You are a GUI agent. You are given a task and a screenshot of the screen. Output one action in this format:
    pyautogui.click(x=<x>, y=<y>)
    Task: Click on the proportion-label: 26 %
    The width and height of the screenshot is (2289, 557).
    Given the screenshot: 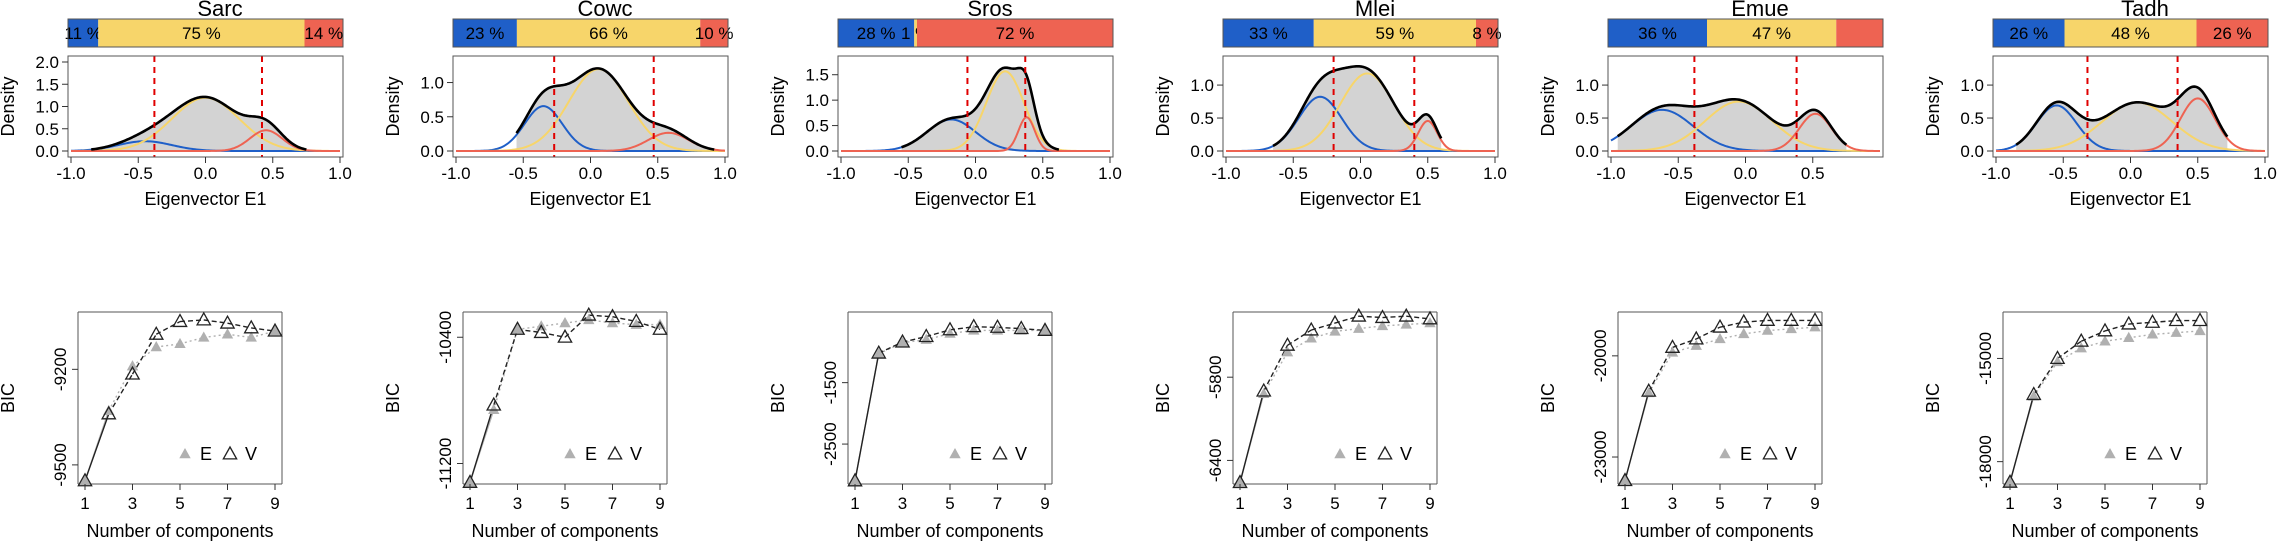 What is the action you would take?
    pyautogui.click(x=2232, y=33)
    